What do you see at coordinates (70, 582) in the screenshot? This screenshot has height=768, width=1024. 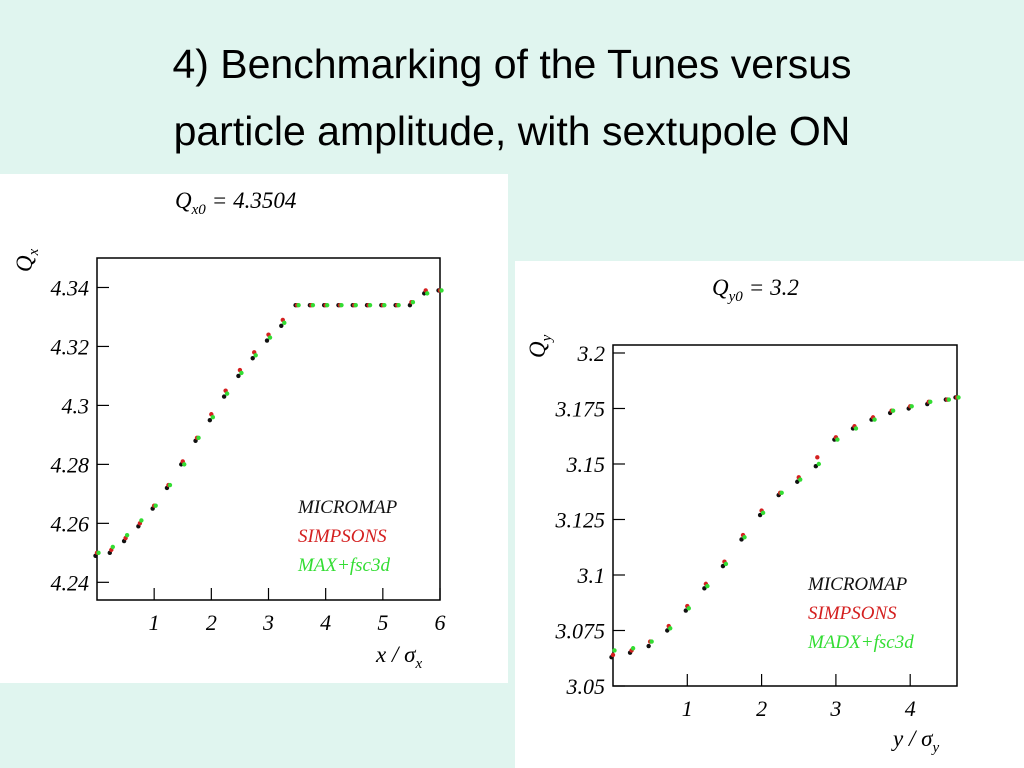 I see `y-tick-label: 4.24` at bounding box center [70, 582].